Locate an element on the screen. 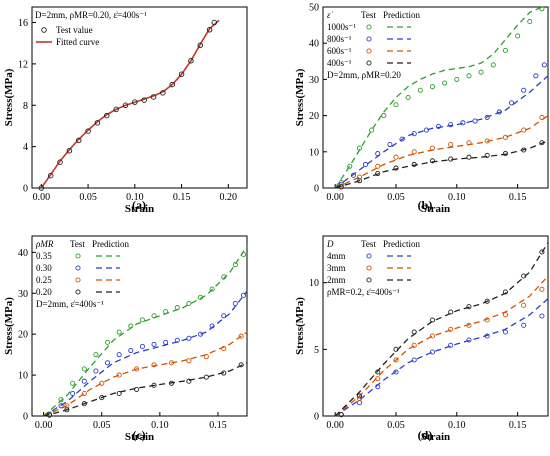  legend-series-label: 0.30 is located at coordinates (44, 268).